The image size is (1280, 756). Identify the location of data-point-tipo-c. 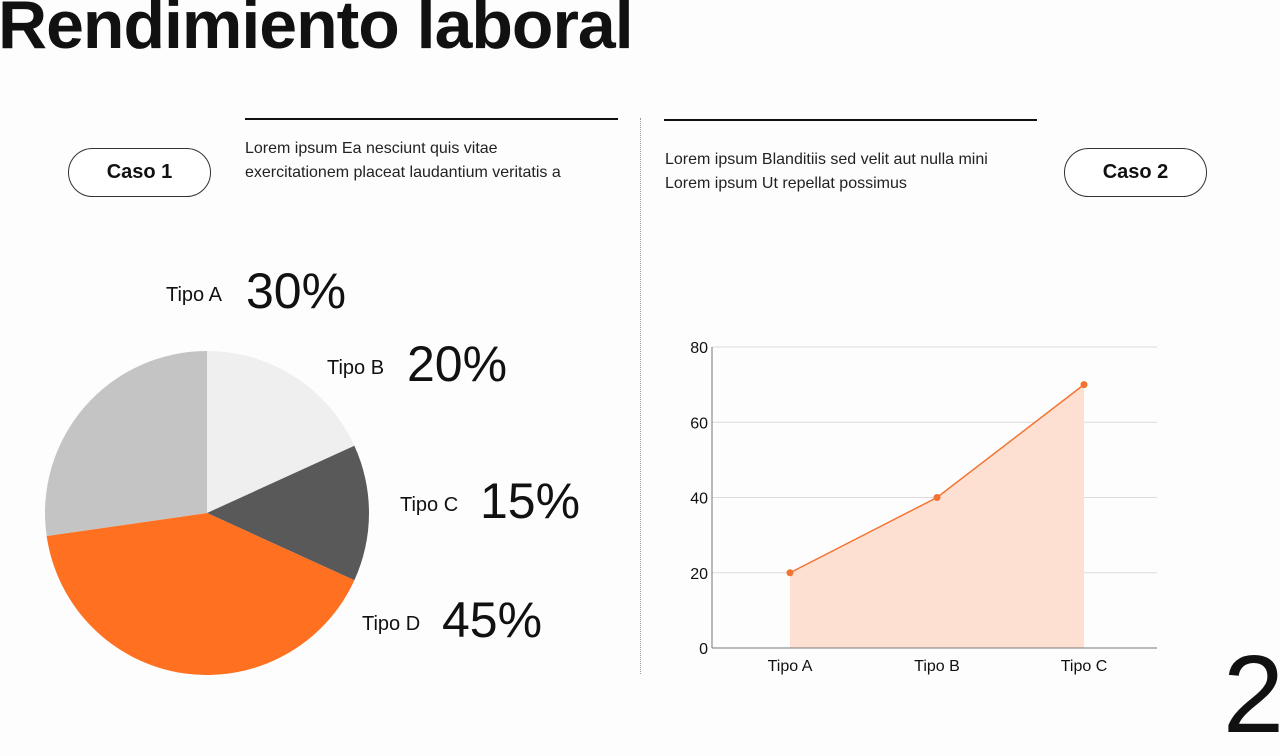
(1084, 385).